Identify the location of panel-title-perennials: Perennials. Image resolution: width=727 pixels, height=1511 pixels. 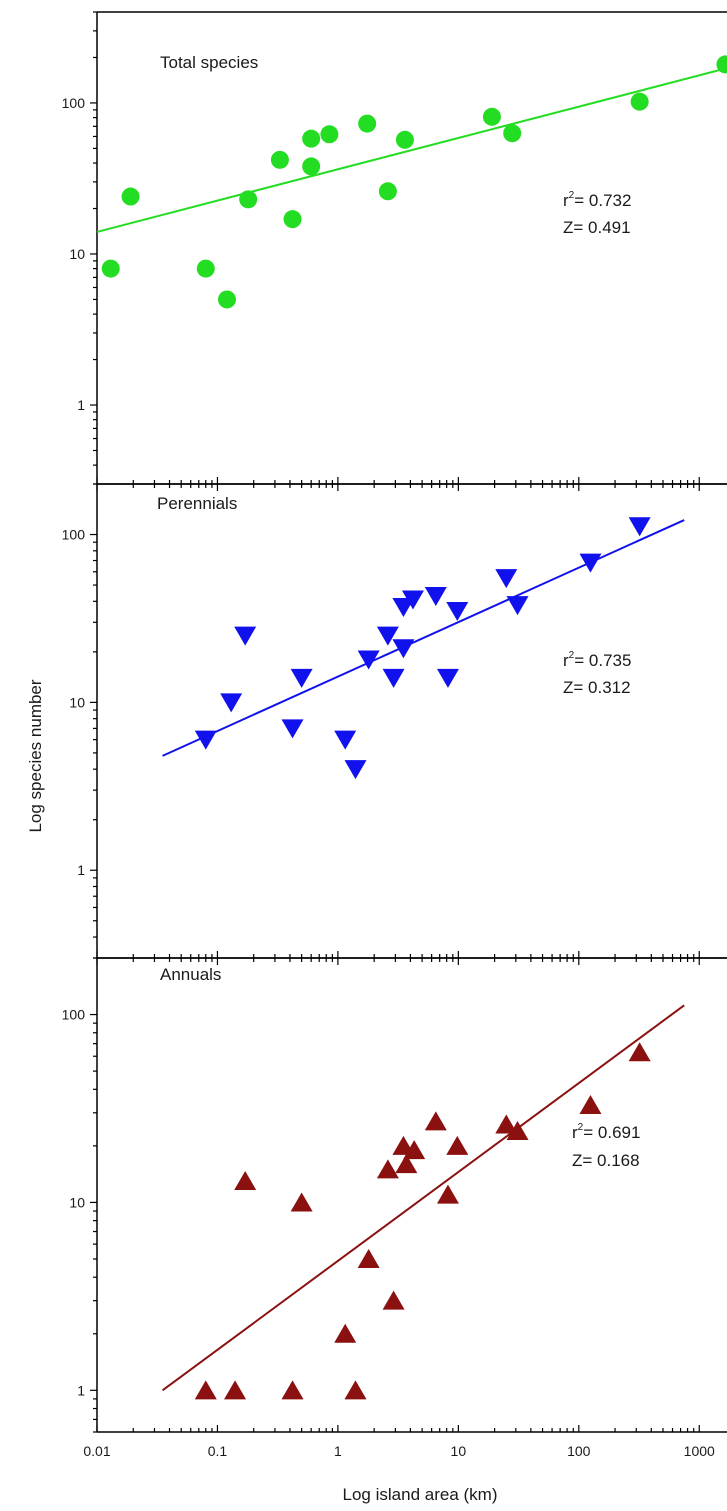
(197, 503).